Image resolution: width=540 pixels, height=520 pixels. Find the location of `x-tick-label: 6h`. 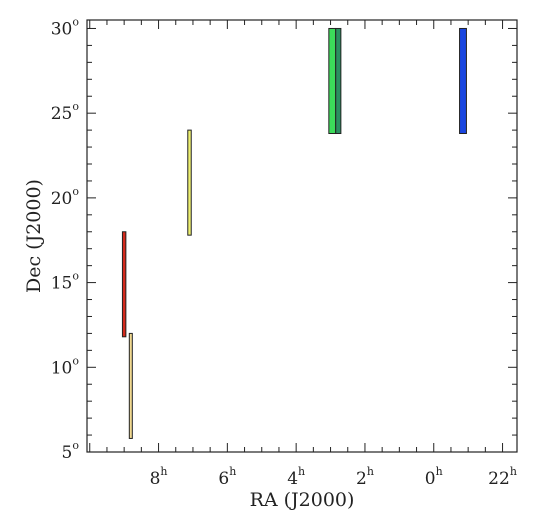

x-tick-label: 6h is located at coordinates (227, 477).